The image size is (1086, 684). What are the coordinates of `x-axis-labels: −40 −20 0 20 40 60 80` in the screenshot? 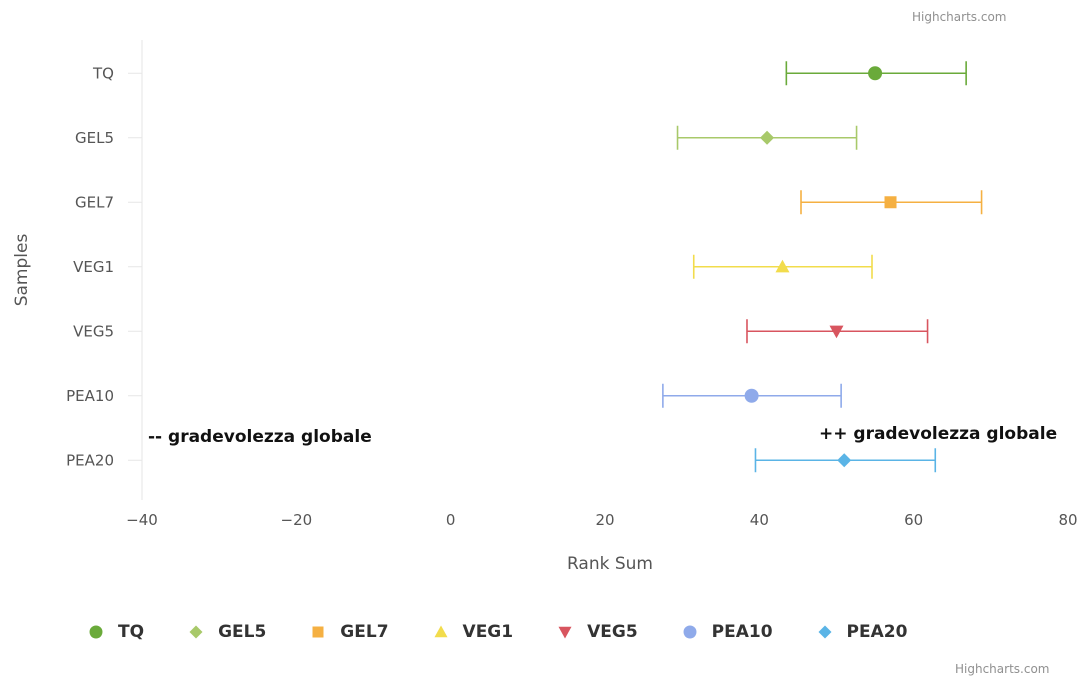 It's located at (601, 520).